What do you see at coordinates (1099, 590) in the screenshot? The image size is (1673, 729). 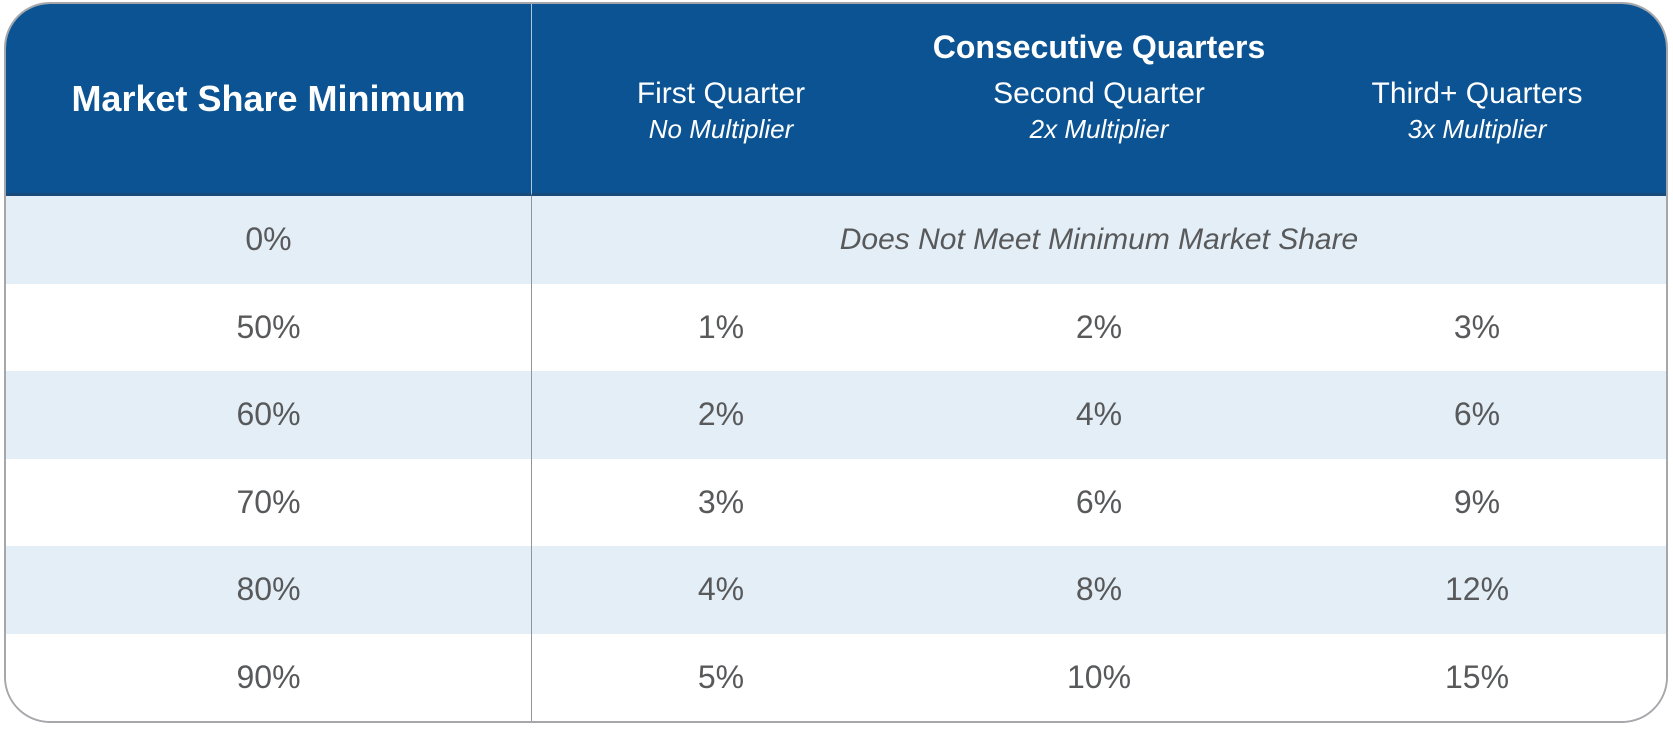 I see `value-cell: 8%` at bounding box center [1099, 590].